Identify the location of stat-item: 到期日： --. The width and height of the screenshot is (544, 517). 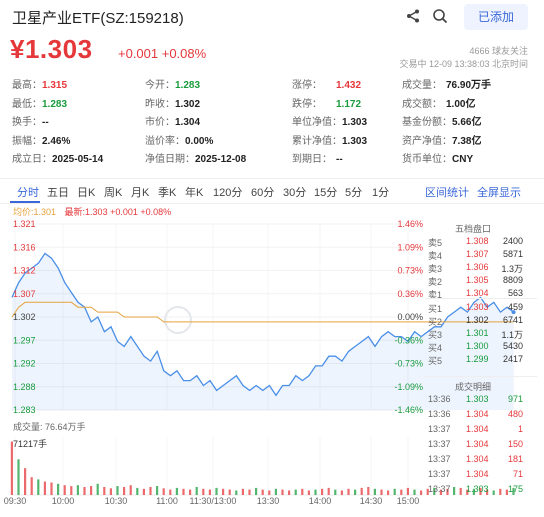
(317, 157).